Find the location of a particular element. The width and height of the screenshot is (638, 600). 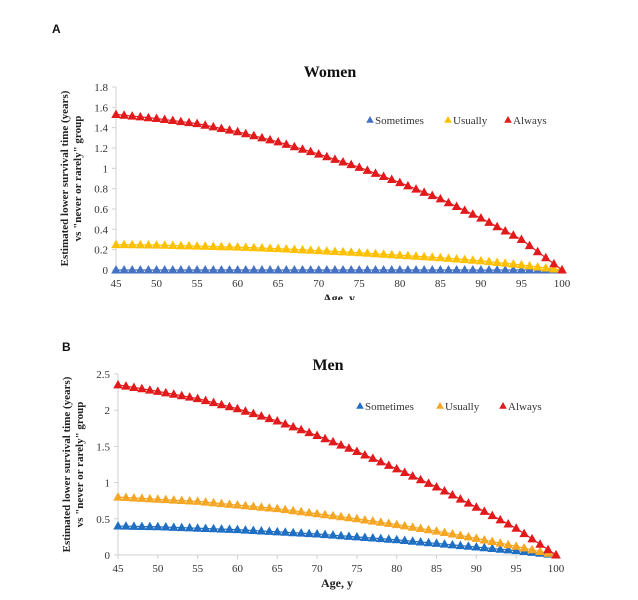

y-axis-label-line1: Estimated lower survival time (years) is located at coordinates (65, 178).